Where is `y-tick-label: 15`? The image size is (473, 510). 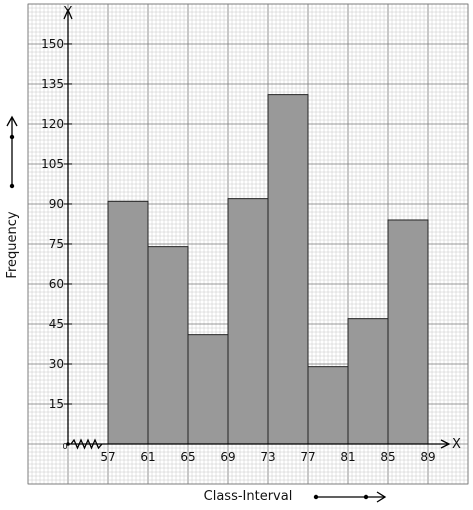
y-tick-label: 15 is located at coordinates (56, 404).